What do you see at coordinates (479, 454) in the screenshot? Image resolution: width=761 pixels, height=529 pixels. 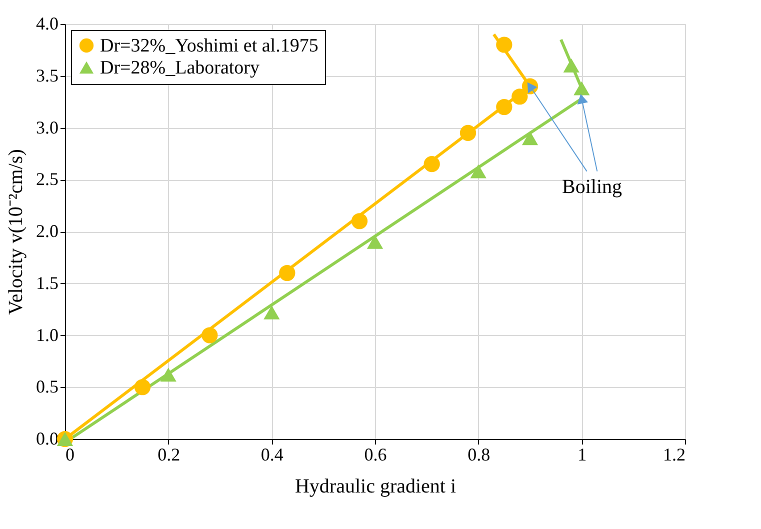 I see `x-tick-label: 0.8` at bounding box center [479, 454].